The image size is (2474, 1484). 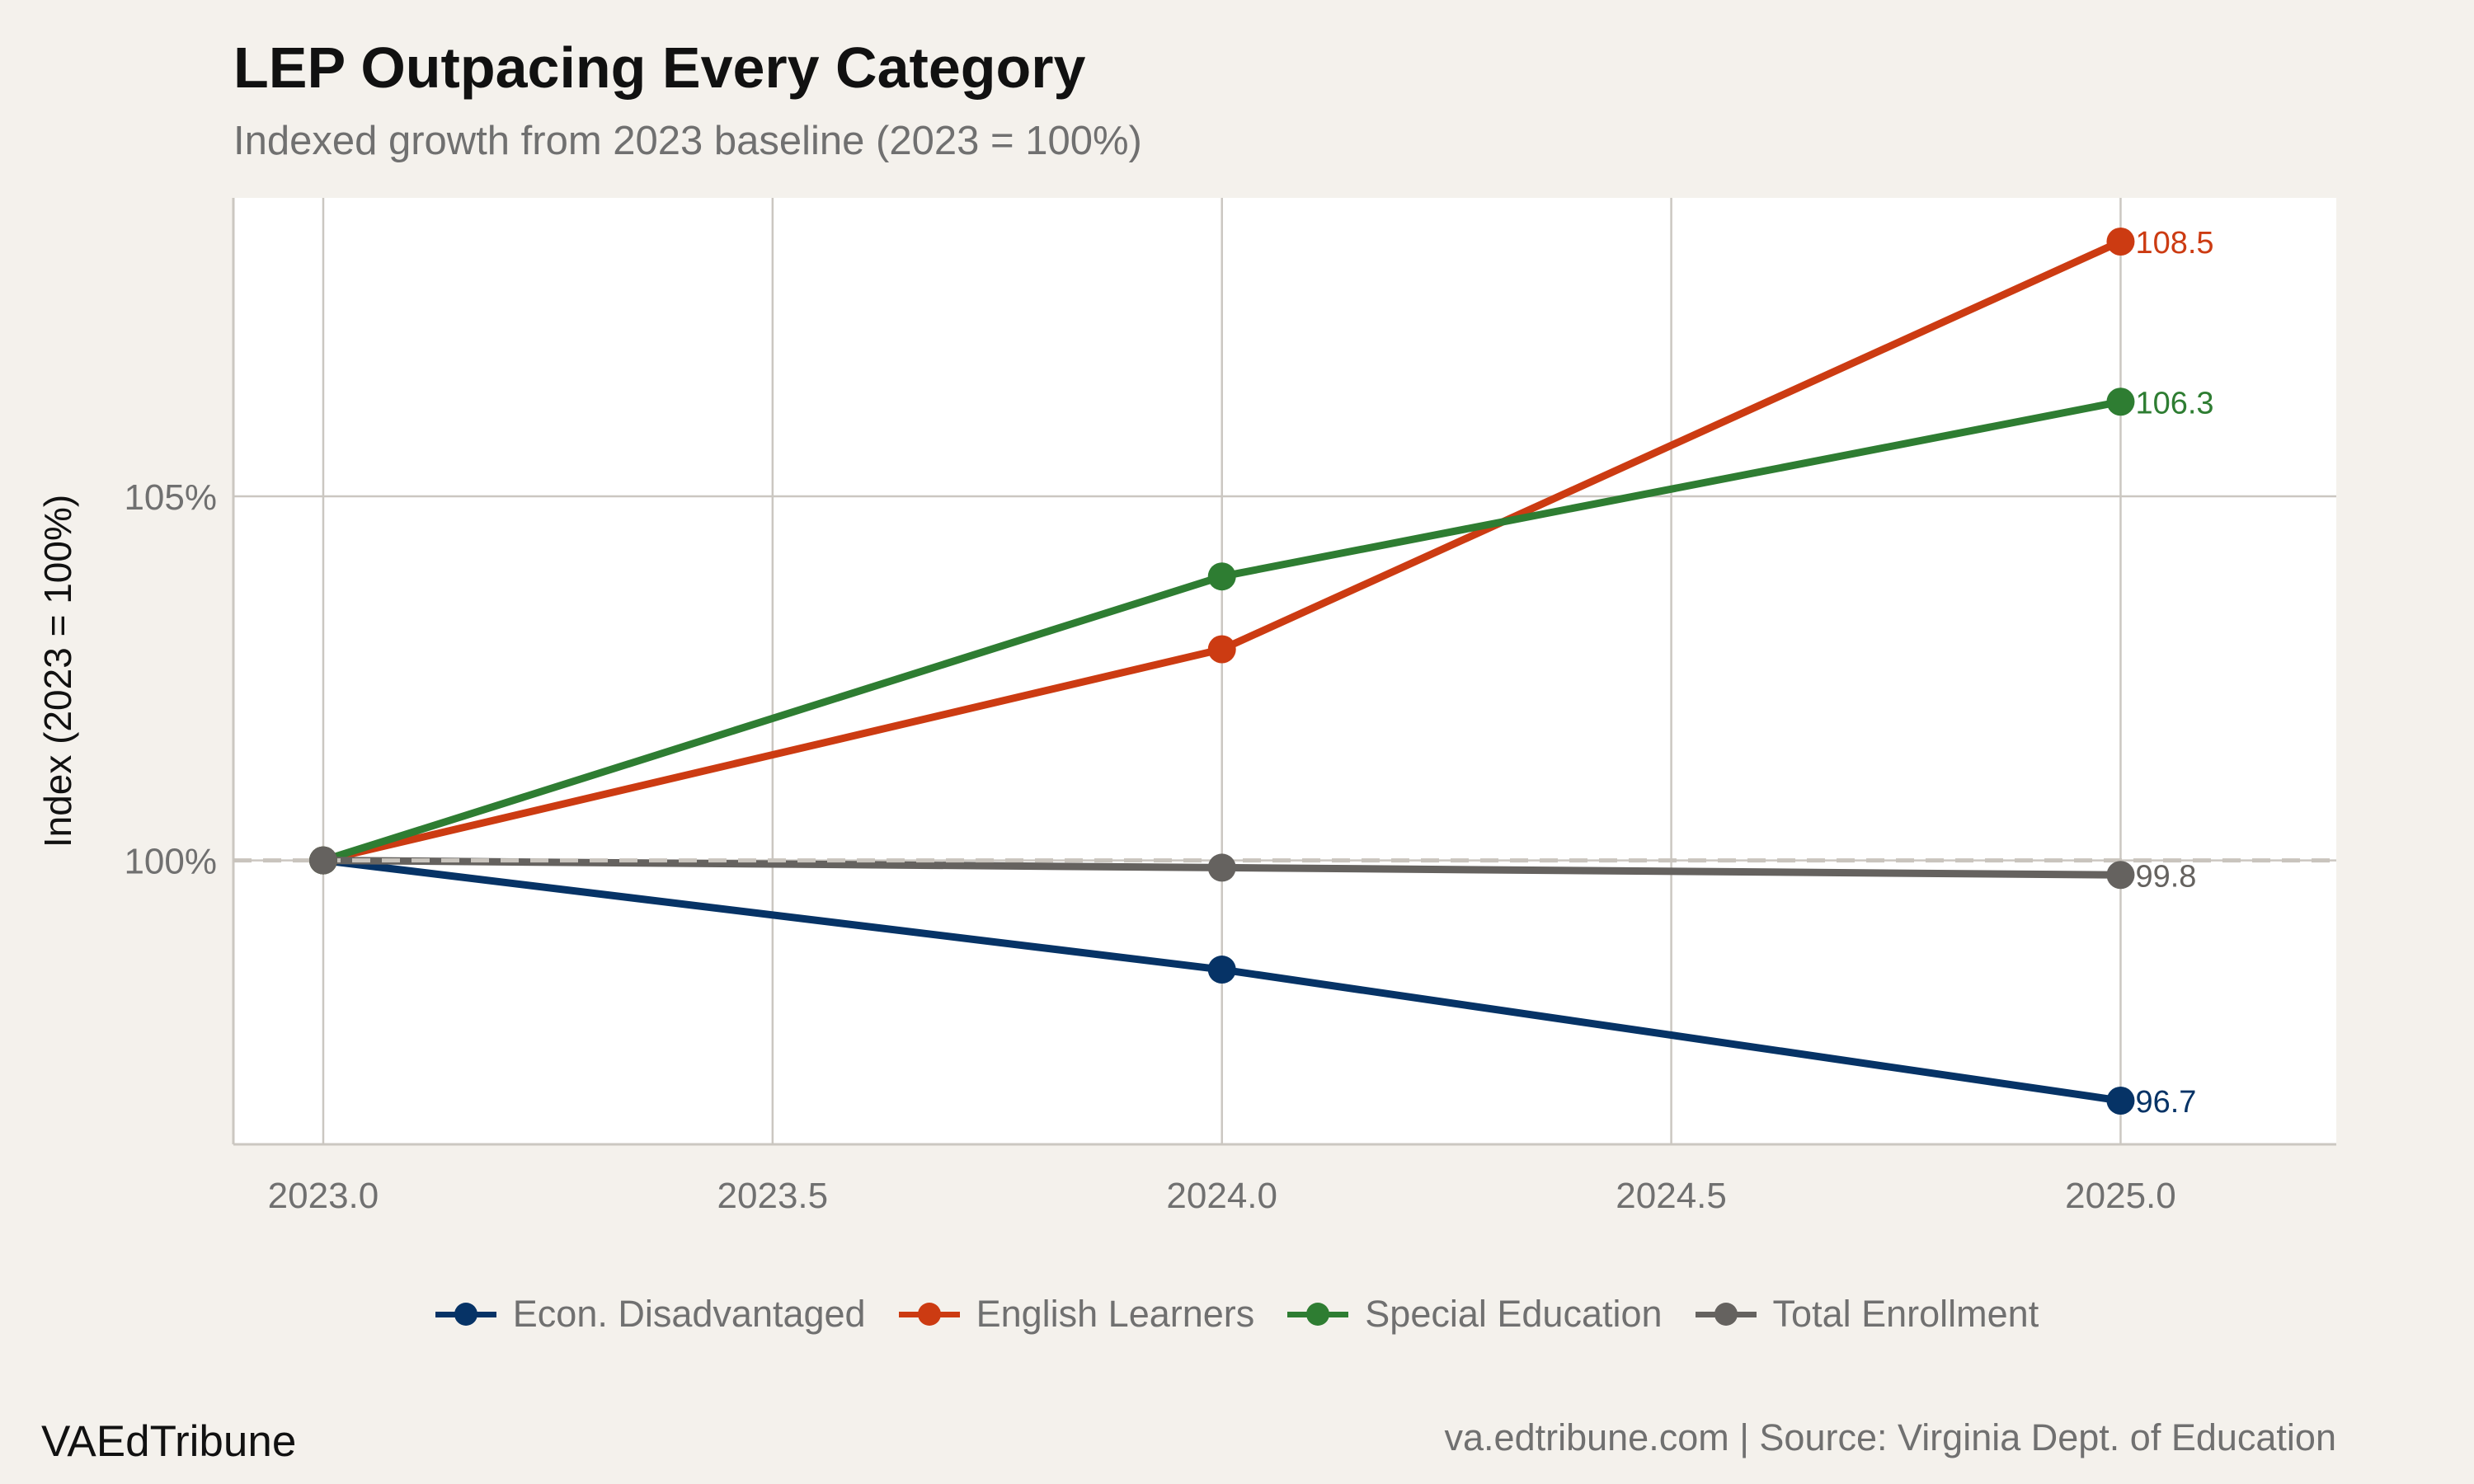 I want to click on end-value-label: 99.8, so click(x=2165, y=876).